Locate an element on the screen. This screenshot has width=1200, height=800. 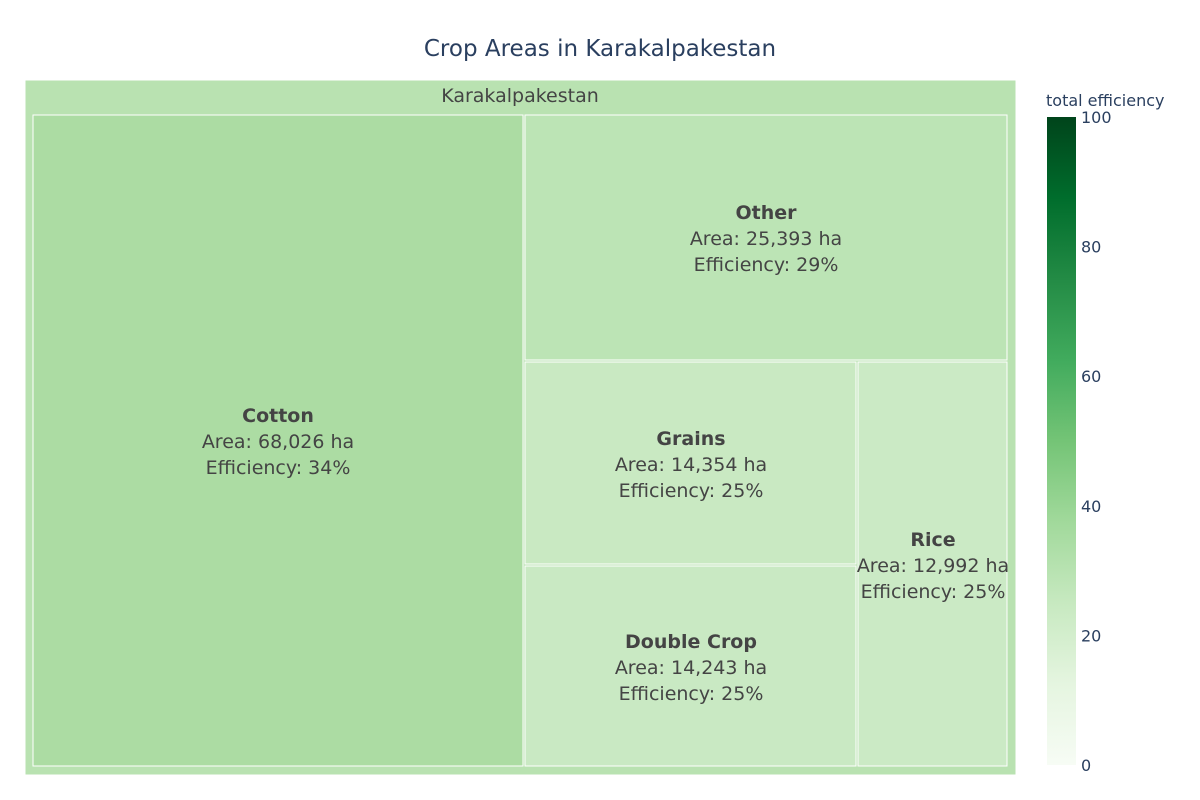
treemap-tile-other-label: Other is located at coordinates (766, 213).